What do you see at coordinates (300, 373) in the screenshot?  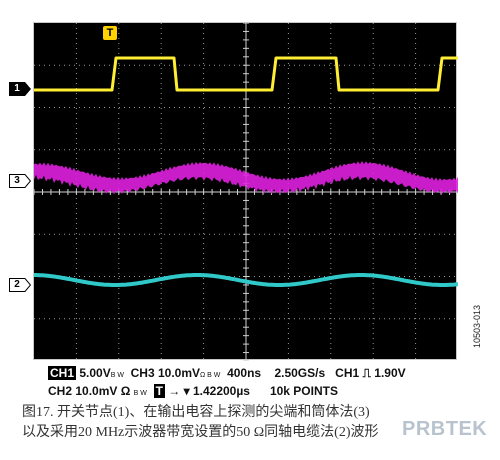 I see `sample-rate: 2.50GS/s` at bounding box center [300, 373].